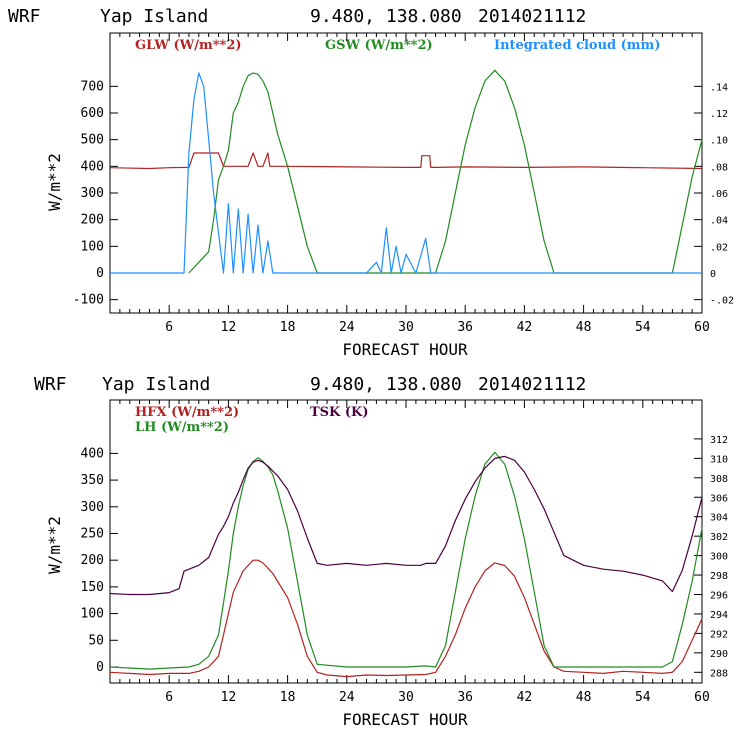  I want to click on panel2-location: Yap Island, so click(156, 384).